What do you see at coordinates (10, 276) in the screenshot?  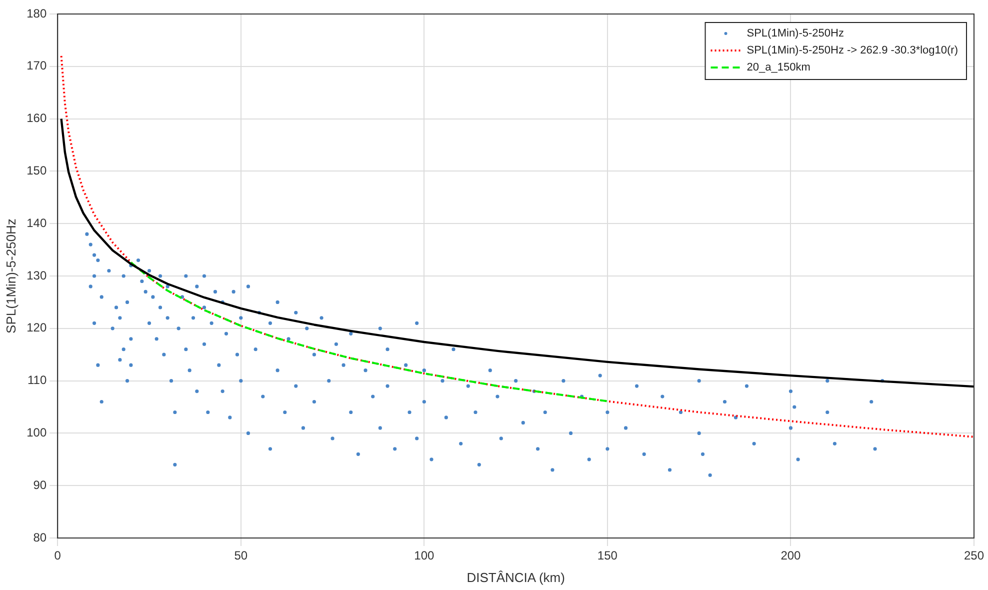 I see `y-axis-title: SPL(1Min)-5-250Hz` at bounding box center [10, 276].